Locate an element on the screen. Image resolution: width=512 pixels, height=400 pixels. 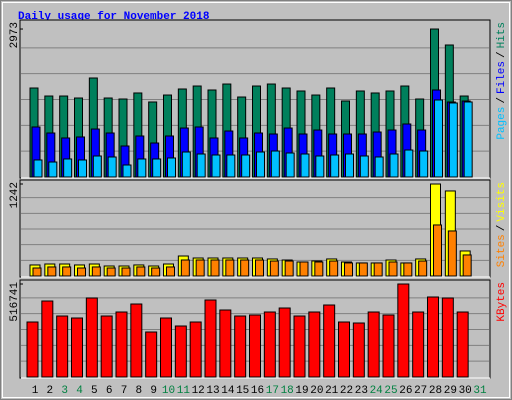
legend-entry: KBytes is located at coordinates (502, 302).